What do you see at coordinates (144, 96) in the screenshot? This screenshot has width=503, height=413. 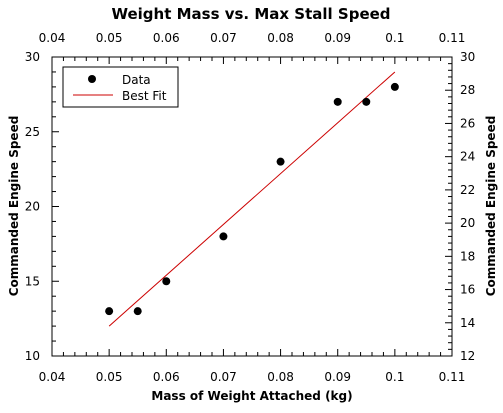 I see `legend-label-best-fit: Best Fit` at bounding box center [144, 96].